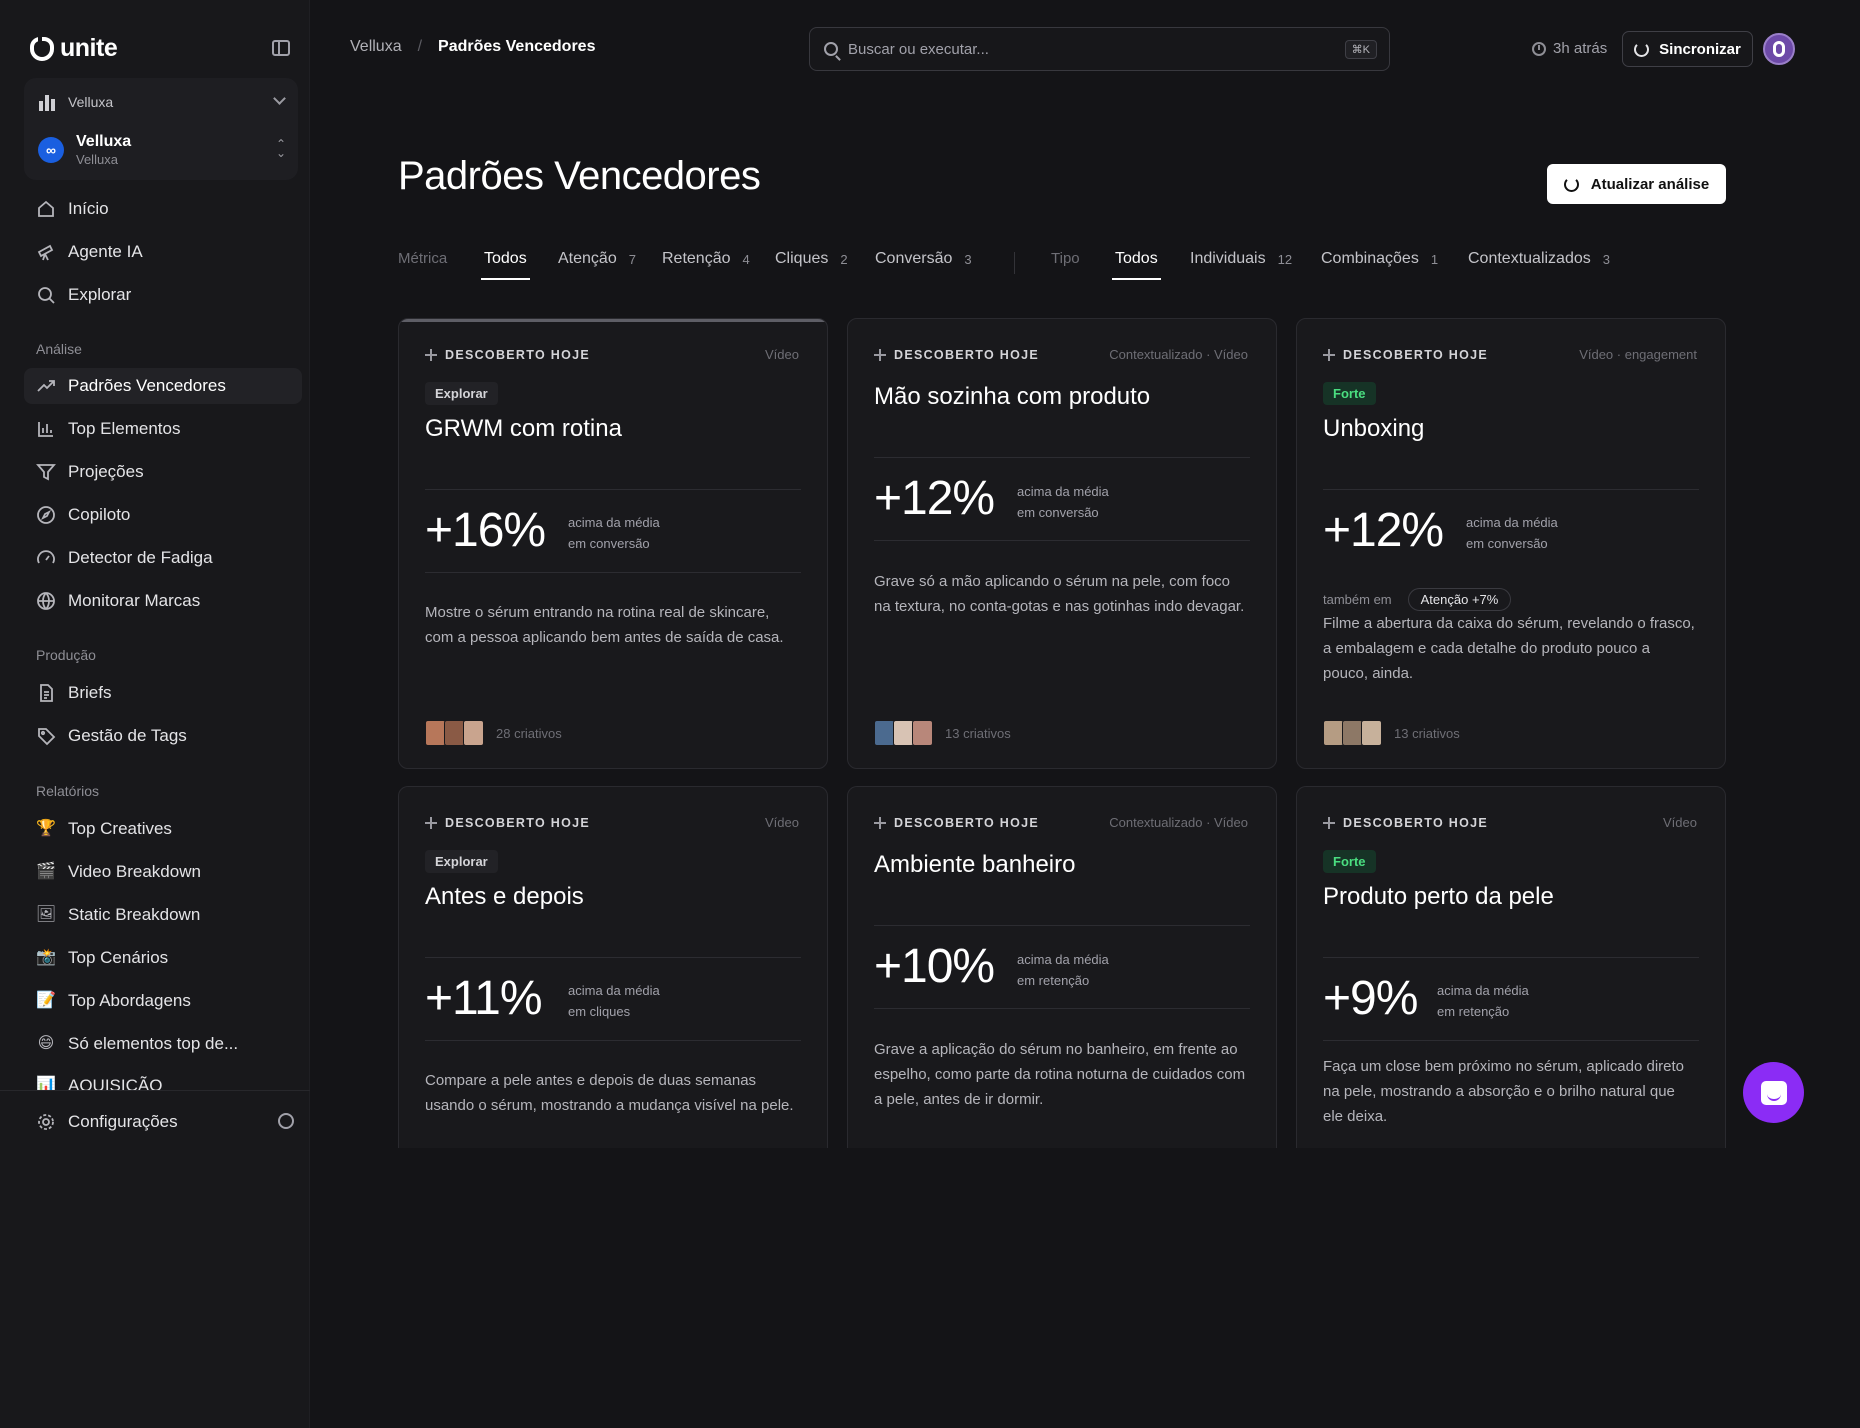 The image size is (1860, 1428). What do you see at coordinates (923, 265) in the screenshot?
I see `metric-tab-conversao: Conversão 3` at bounding box center [923, 265].